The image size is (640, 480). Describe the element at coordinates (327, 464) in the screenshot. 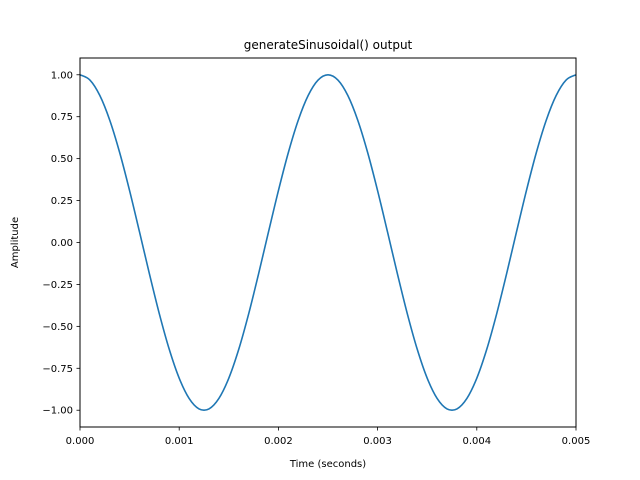

I see `x-axis-label: Time (seconds)` at that location.